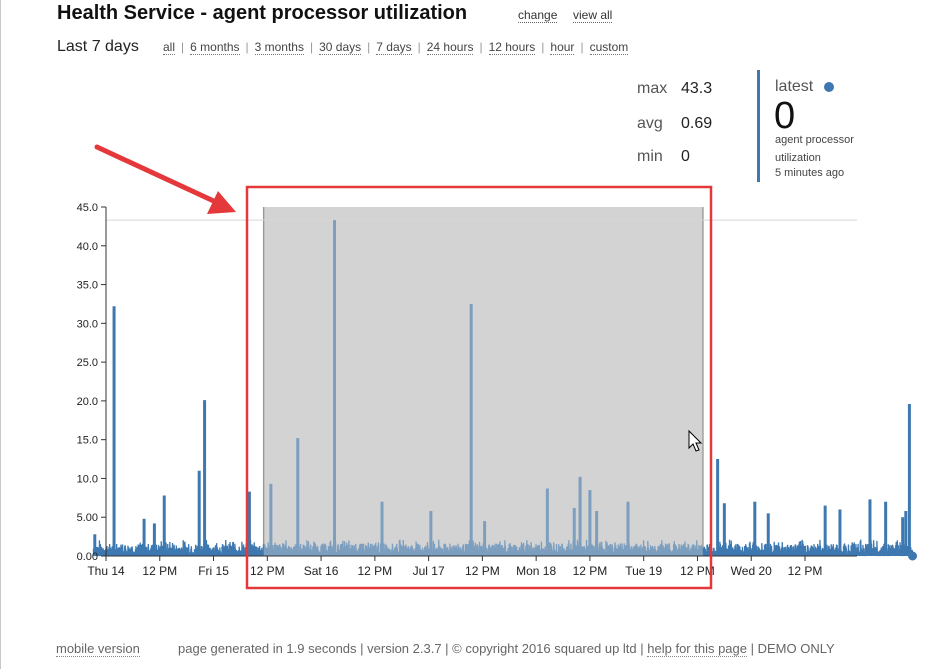 The image size is (925, 669). Describe the element at coordinates (697, 88) in the screenshot. I see `max-value: 43.3` at that location.